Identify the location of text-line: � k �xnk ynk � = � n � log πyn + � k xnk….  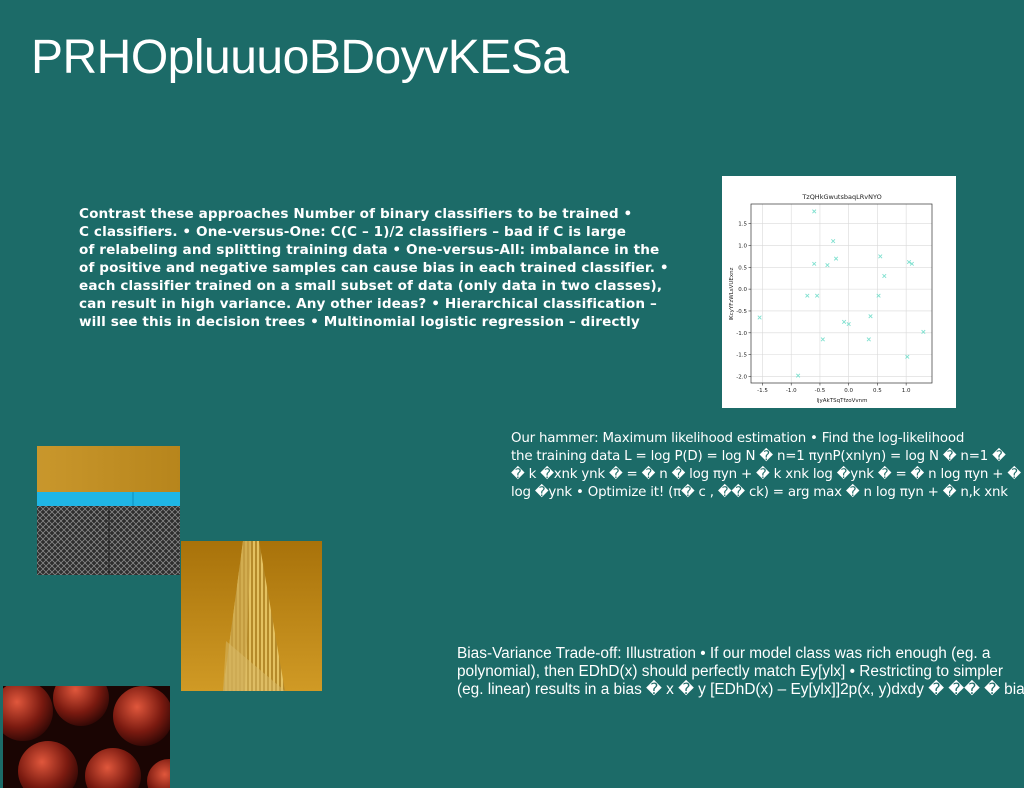
(767, 474).